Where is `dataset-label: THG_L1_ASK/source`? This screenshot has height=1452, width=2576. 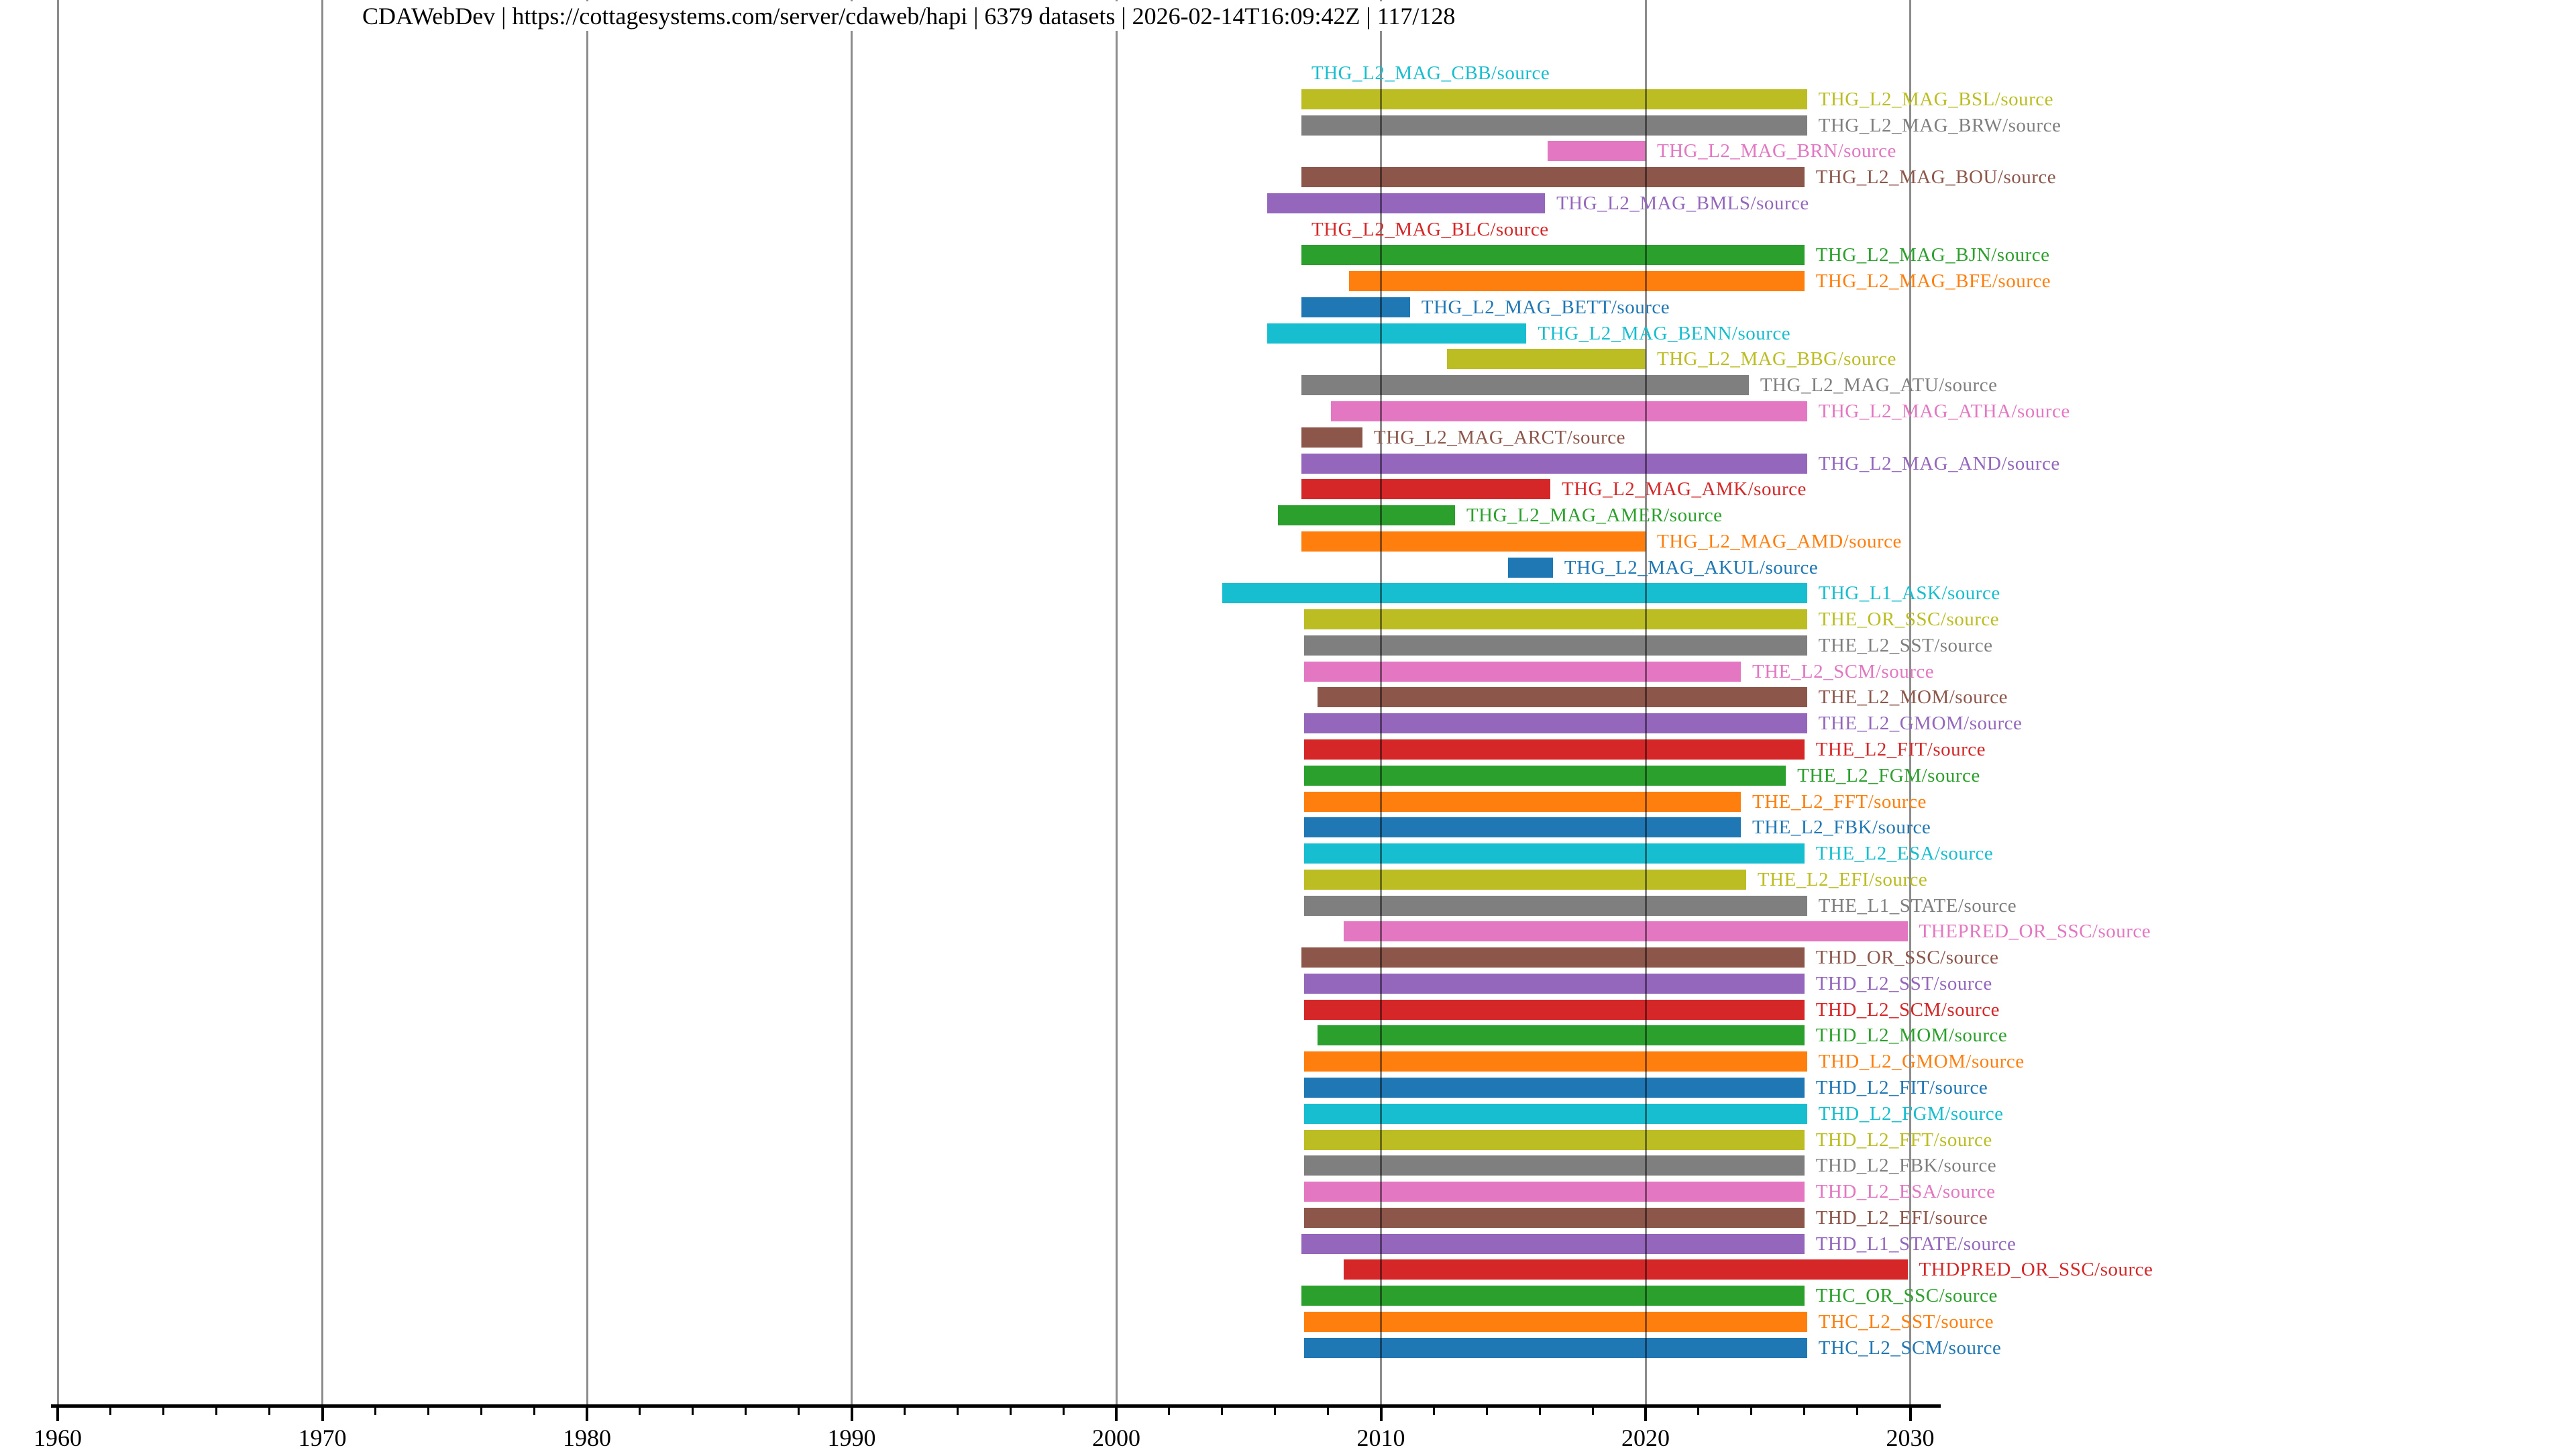 dataset-label: THG_L1_ASK/source is located at coordinates (1909, 593).